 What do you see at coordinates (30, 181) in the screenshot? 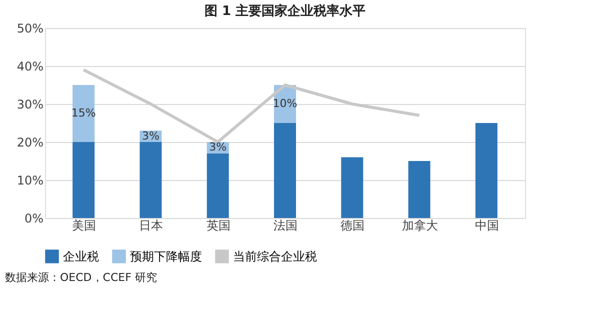
I see `y-tick-label: 10%` at bounding box center [30, 181].